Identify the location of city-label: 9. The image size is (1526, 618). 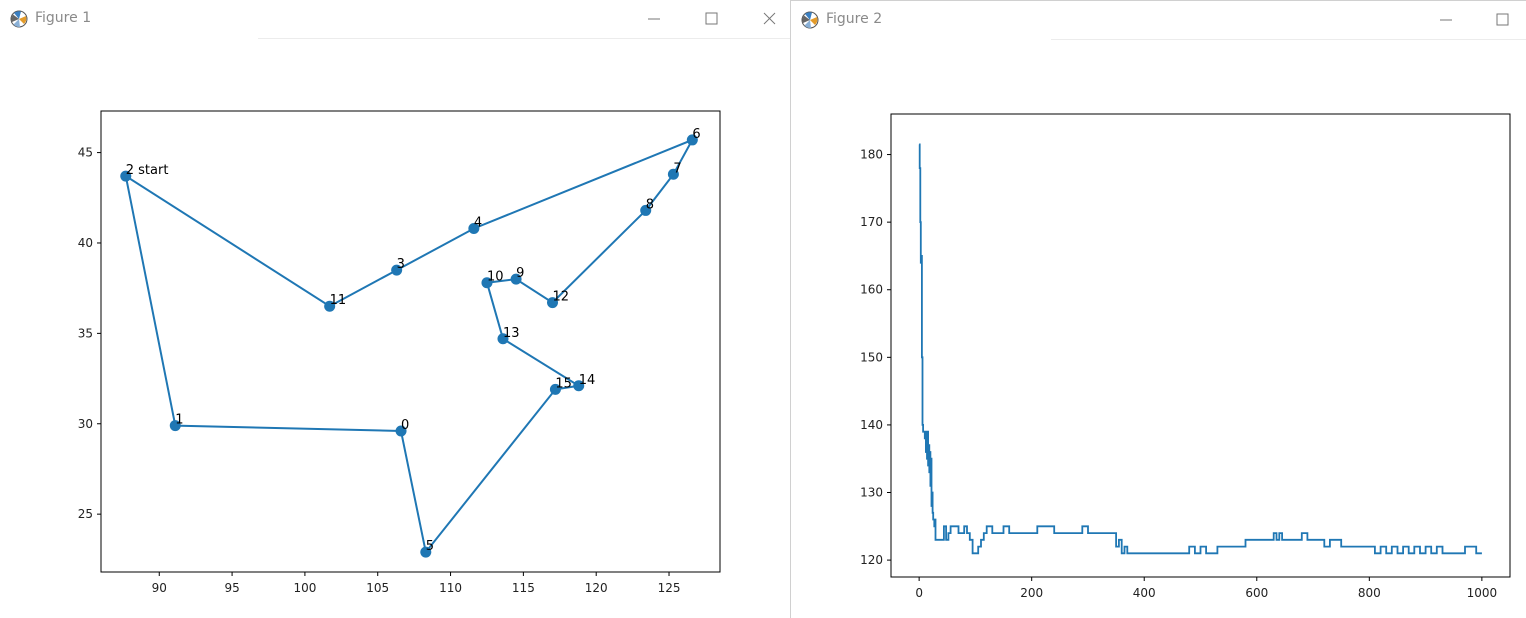
(520, 273).